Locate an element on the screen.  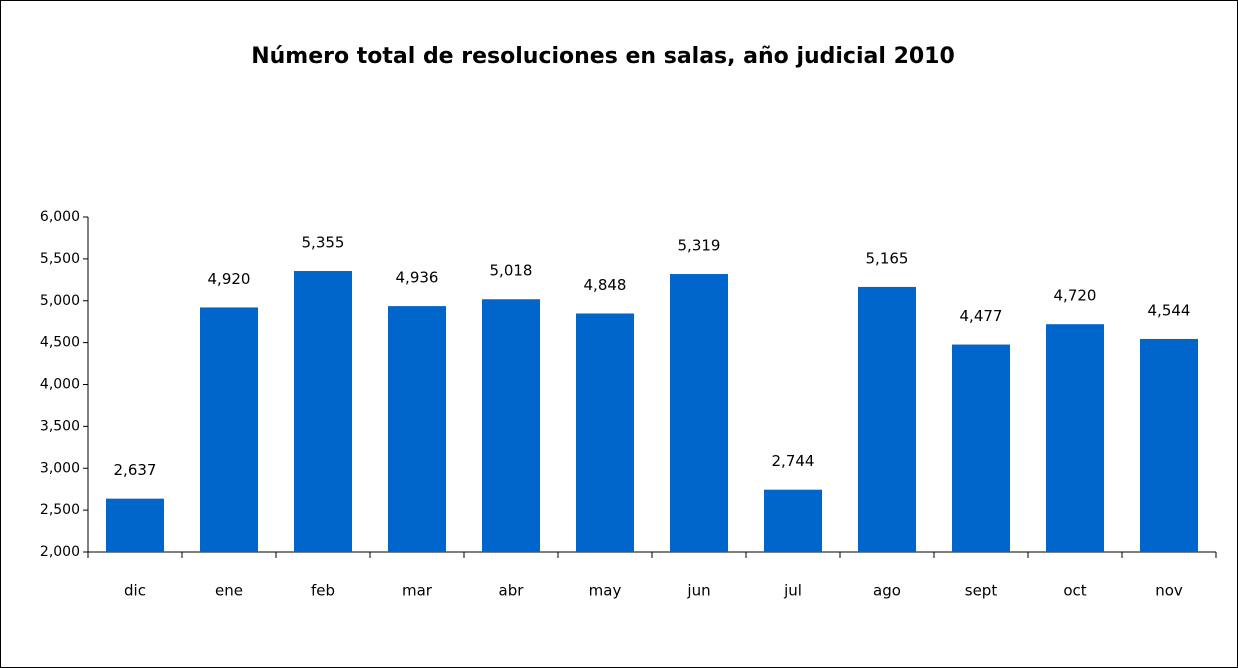
data-label: 5,018 is located at coordinates (511, 271).